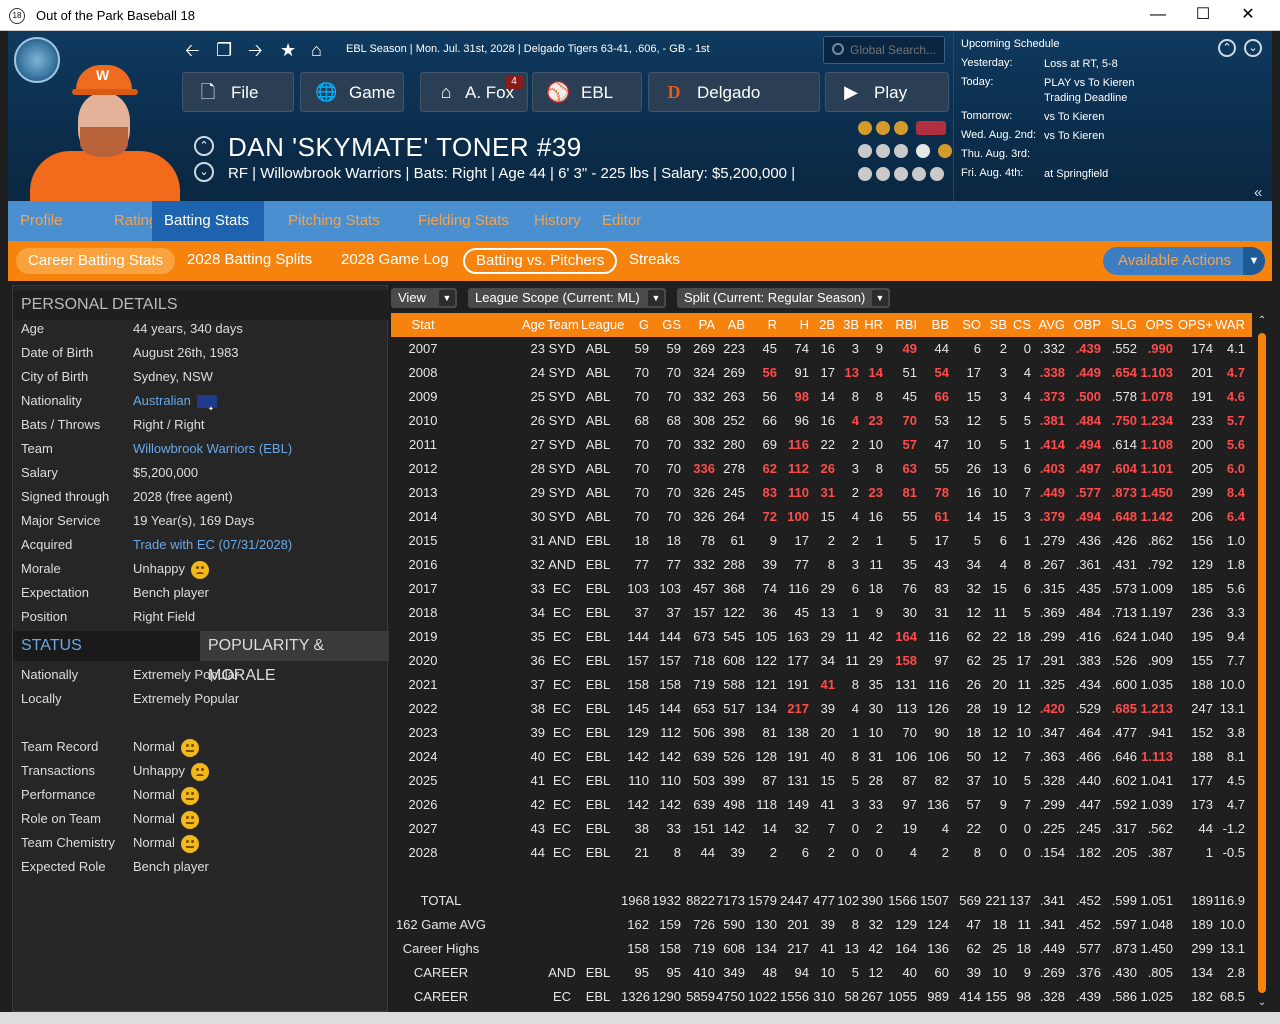 The image size is (1280, 1024). I want to click on split-dropdown: Split (Current: Regular Season) ▼, so click(783, 298).